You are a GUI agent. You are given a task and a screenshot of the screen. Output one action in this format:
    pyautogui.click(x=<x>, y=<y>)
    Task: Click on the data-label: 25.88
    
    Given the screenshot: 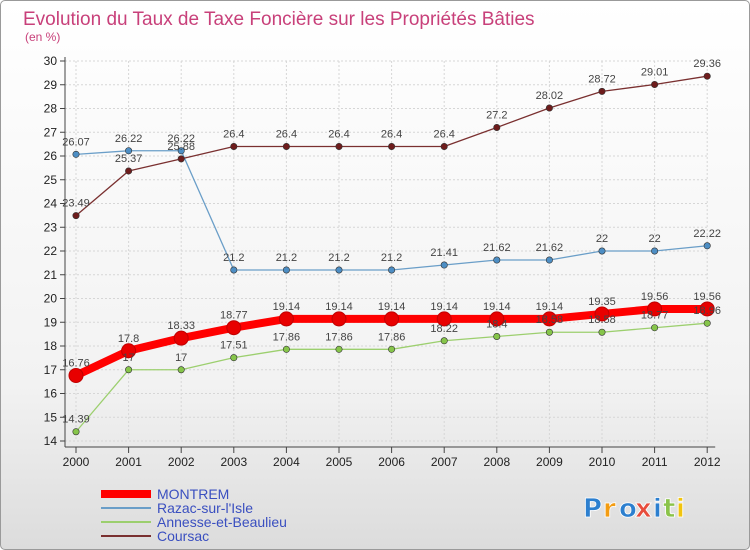 What is the action you would take?
    pyautogui.click(x=181, y=147)
    